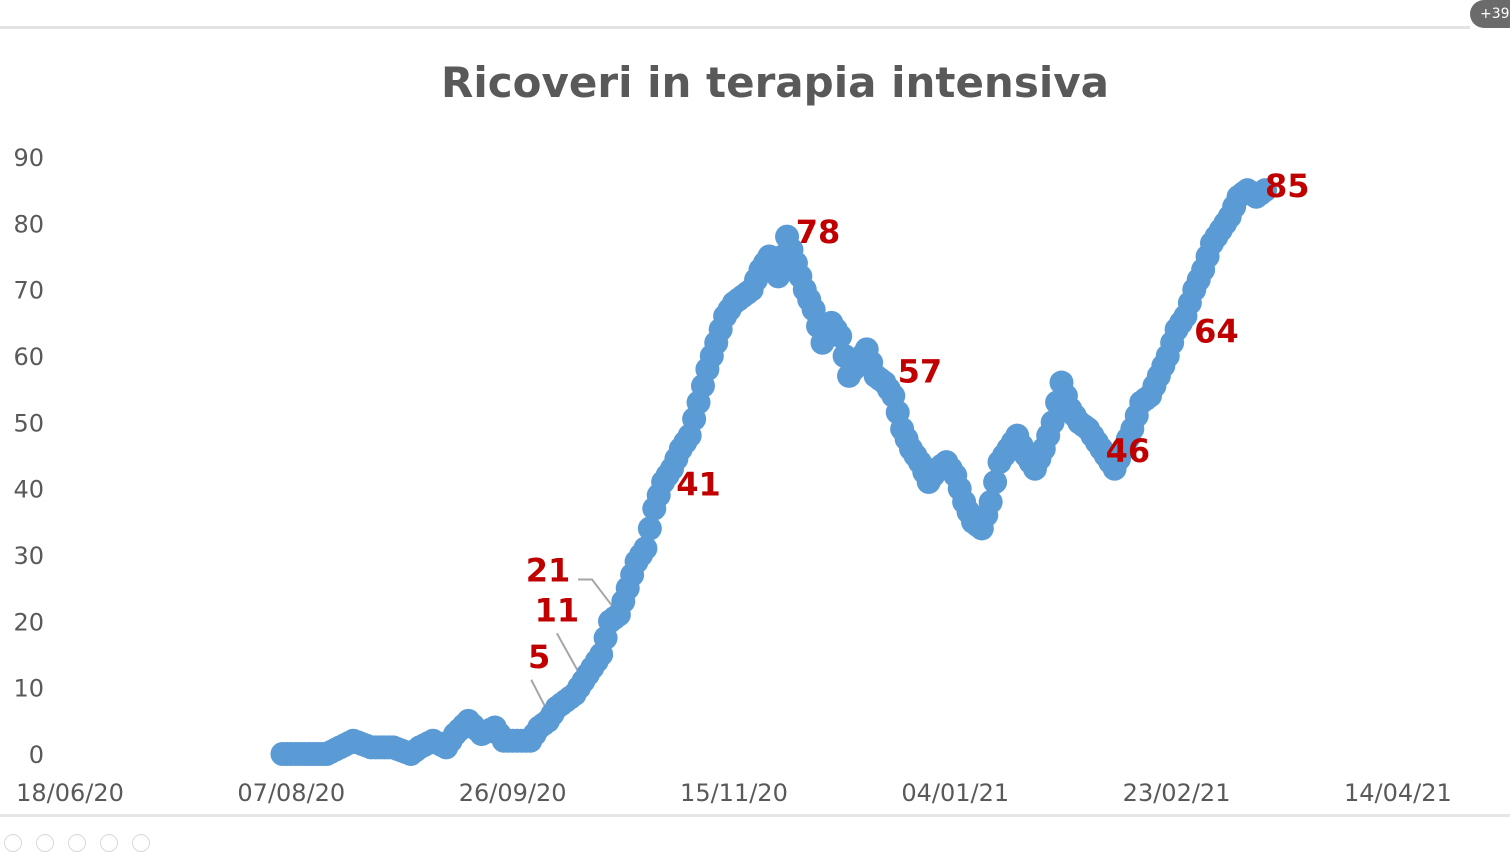 The width and height of the screenshot is (1510, 852). Describe the element at coordinates (28, 291) in the screenshot. I see `y-tick-label: 70` at that location.